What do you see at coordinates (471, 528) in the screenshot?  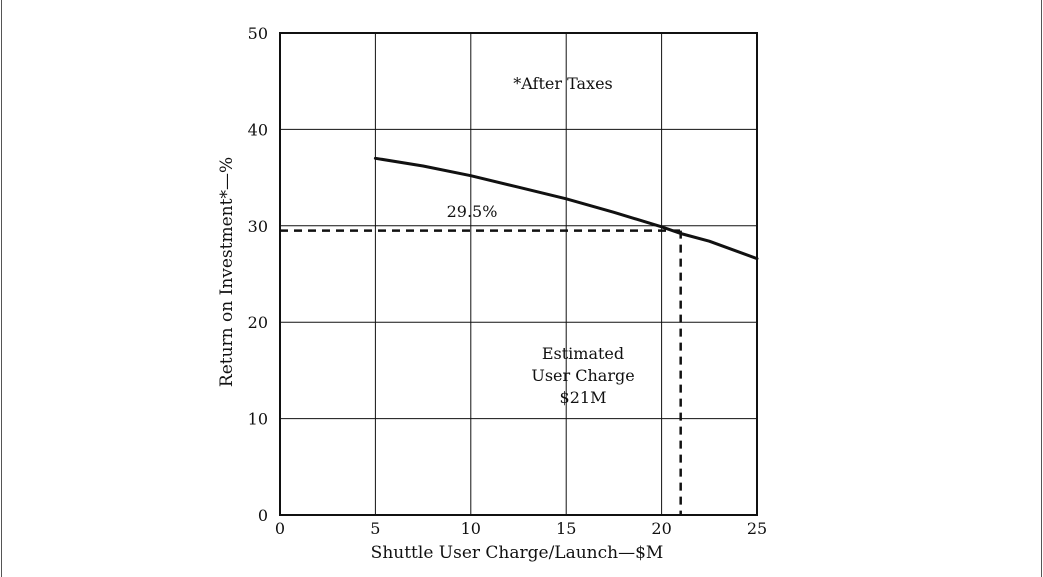 I see `x-tick-label: 10` at bounding box center [471, 528].